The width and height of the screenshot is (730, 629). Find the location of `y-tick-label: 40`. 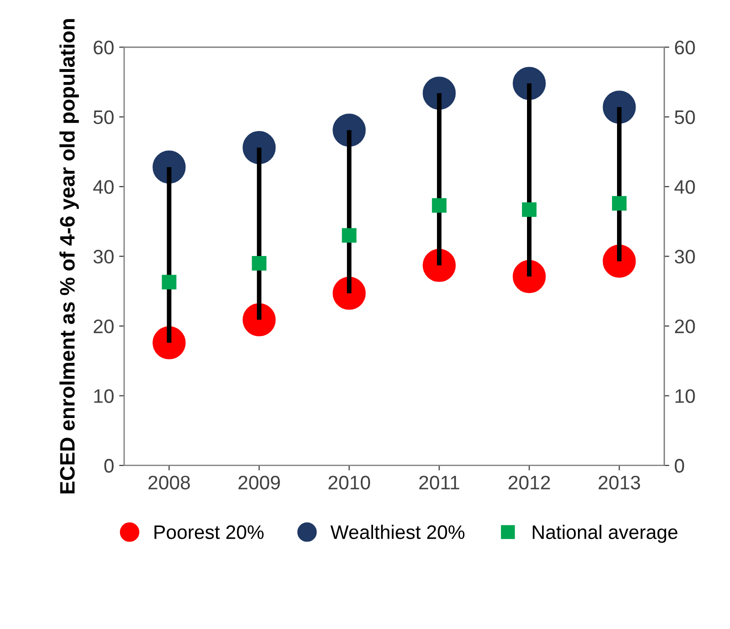

y-tick-label: 40 is located at coordinates (103, 187).